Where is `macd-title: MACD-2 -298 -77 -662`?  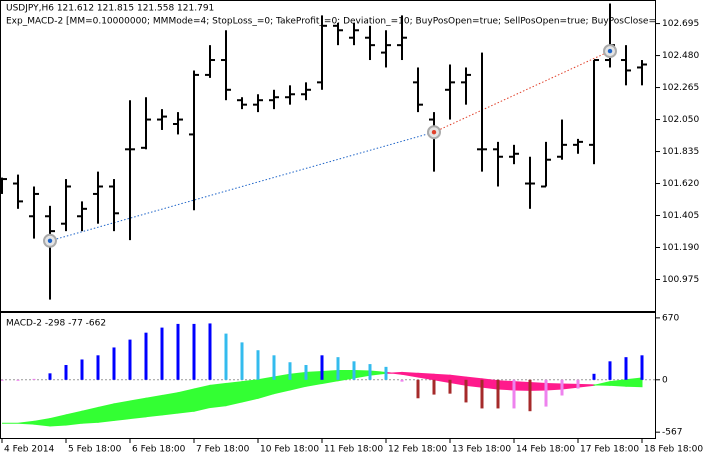 macd-title: MACD-2 -298 -77 -662 is located at coordinates (56, 324).